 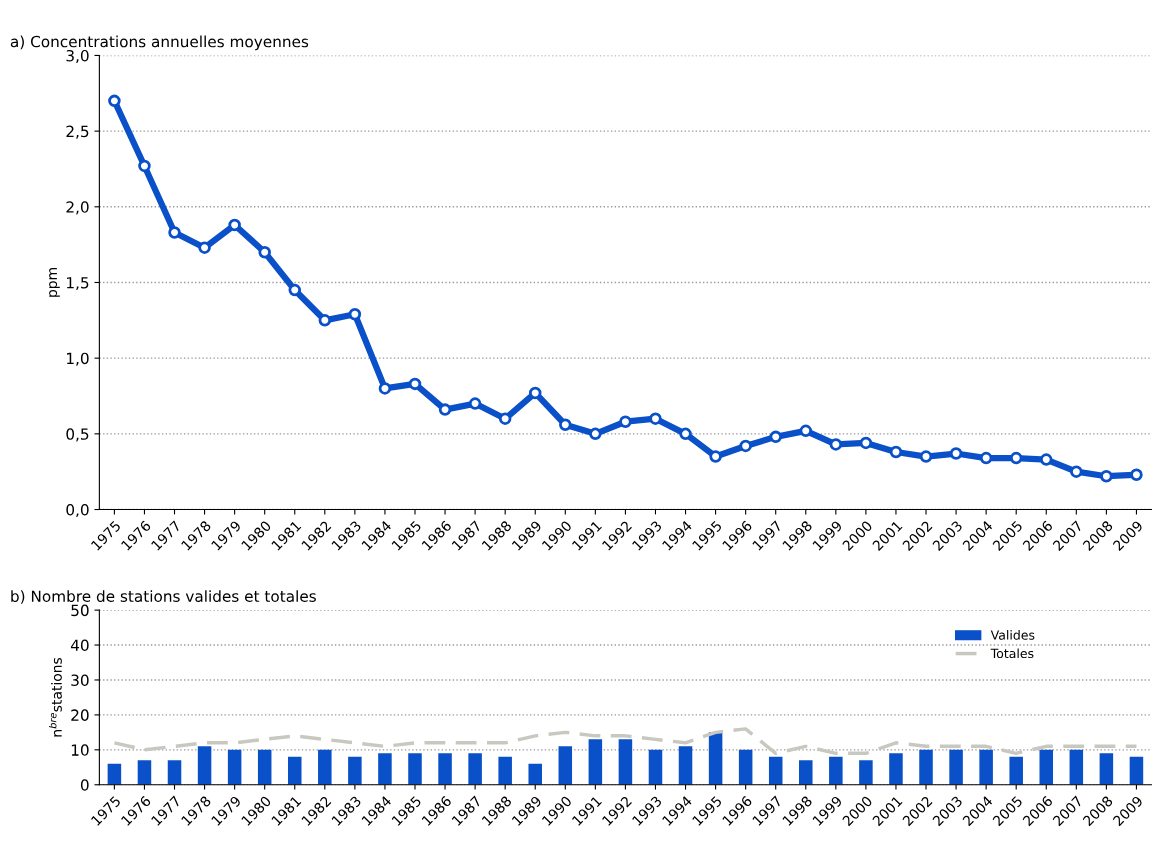 What do you see at coordinates (55, 697) in the screenshot?
I see `y-axis-title: n$^{bre}$stations` at bounding box center [55, 697].